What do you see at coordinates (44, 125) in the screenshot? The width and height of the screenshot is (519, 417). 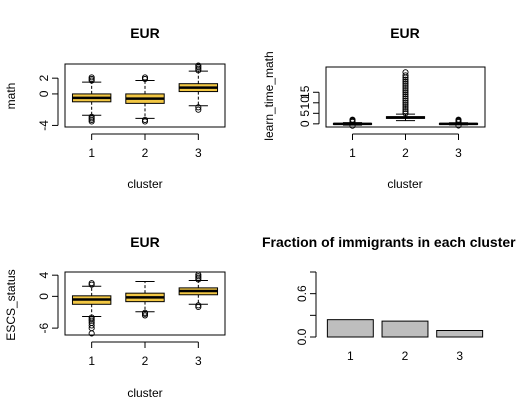 I see `y-tick-label: -4` at bounding box center [44, 125].